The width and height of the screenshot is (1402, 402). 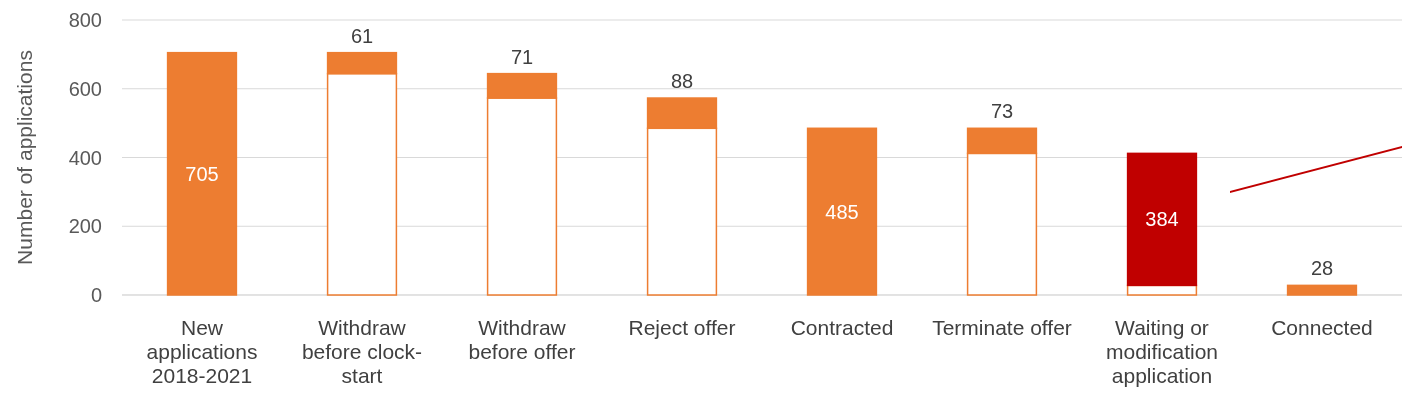 I want to click on y-axis-title: Number of applications, so click(x=24, y=157).